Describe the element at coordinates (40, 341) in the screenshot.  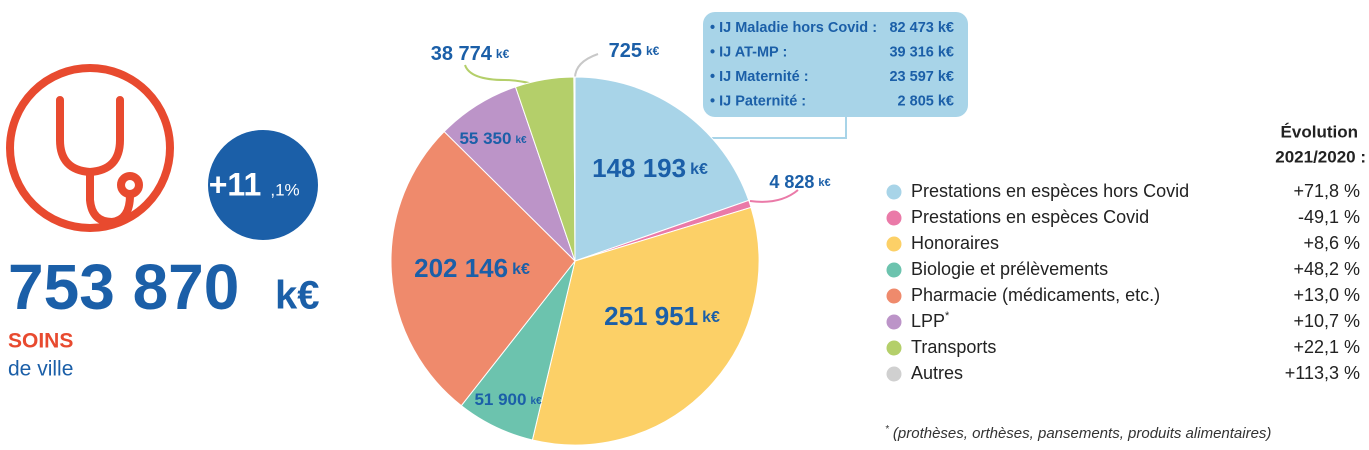
I see `title: SOINS` at that location.